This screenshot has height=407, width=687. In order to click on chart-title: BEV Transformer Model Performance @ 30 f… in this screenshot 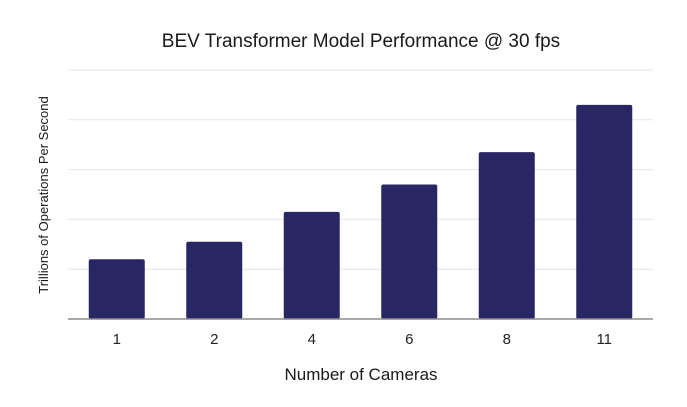, I will do `click(361, 41)`.